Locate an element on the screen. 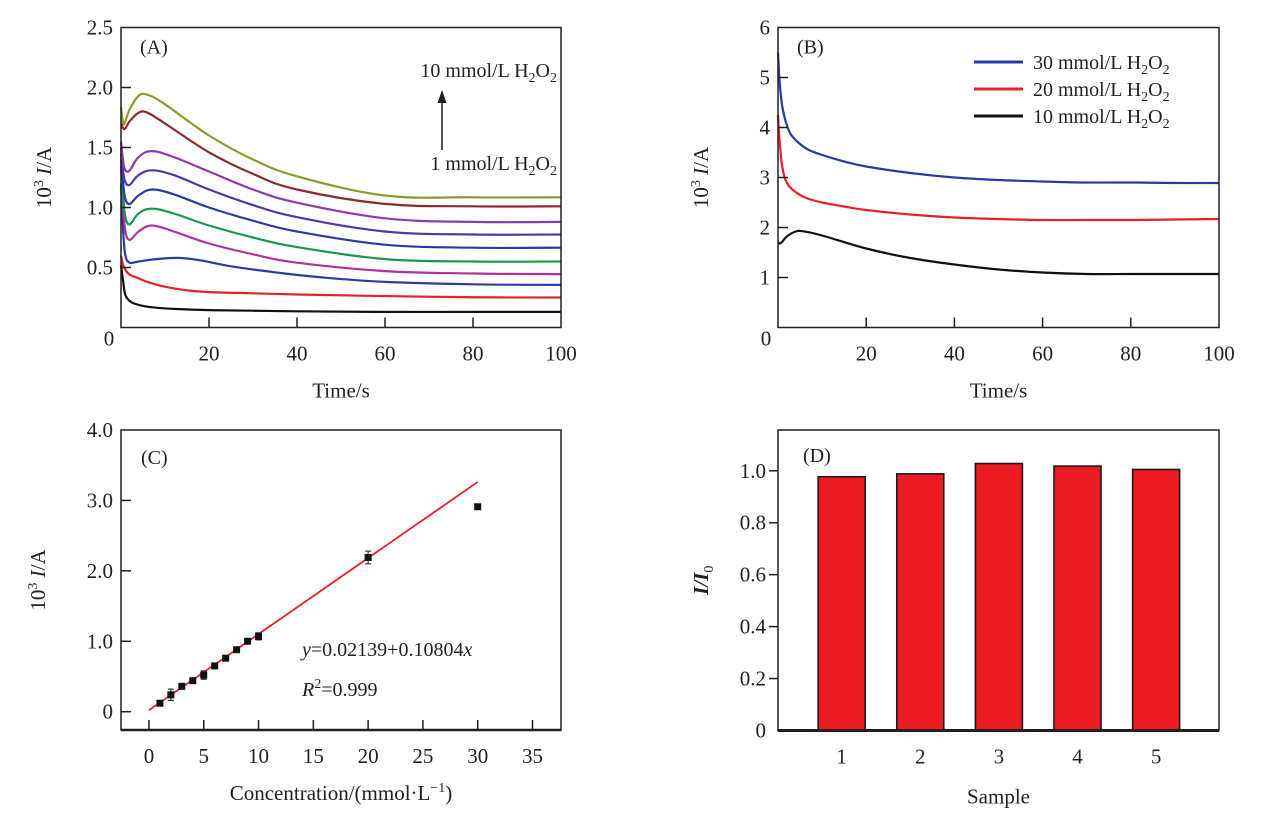  y-axis-label-a: 103 I/A is located at coordinates (44, 177).